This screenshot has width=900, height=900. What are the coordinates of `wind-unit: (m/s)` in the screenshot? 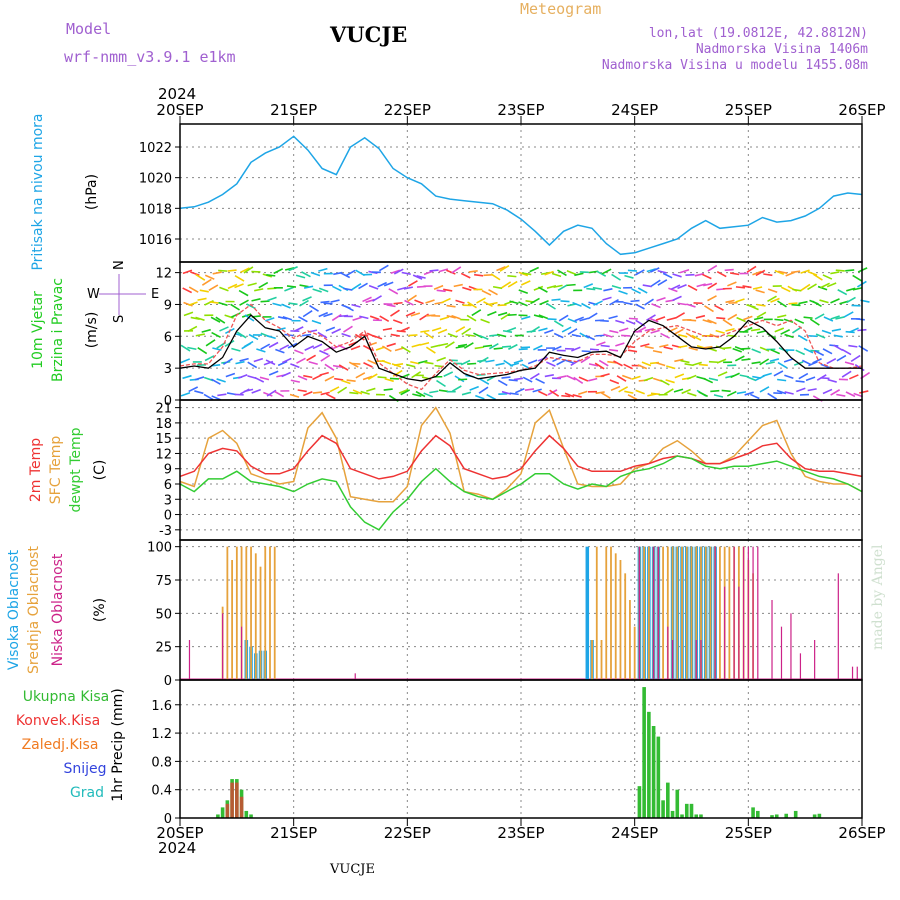 It's located at (92, 330).